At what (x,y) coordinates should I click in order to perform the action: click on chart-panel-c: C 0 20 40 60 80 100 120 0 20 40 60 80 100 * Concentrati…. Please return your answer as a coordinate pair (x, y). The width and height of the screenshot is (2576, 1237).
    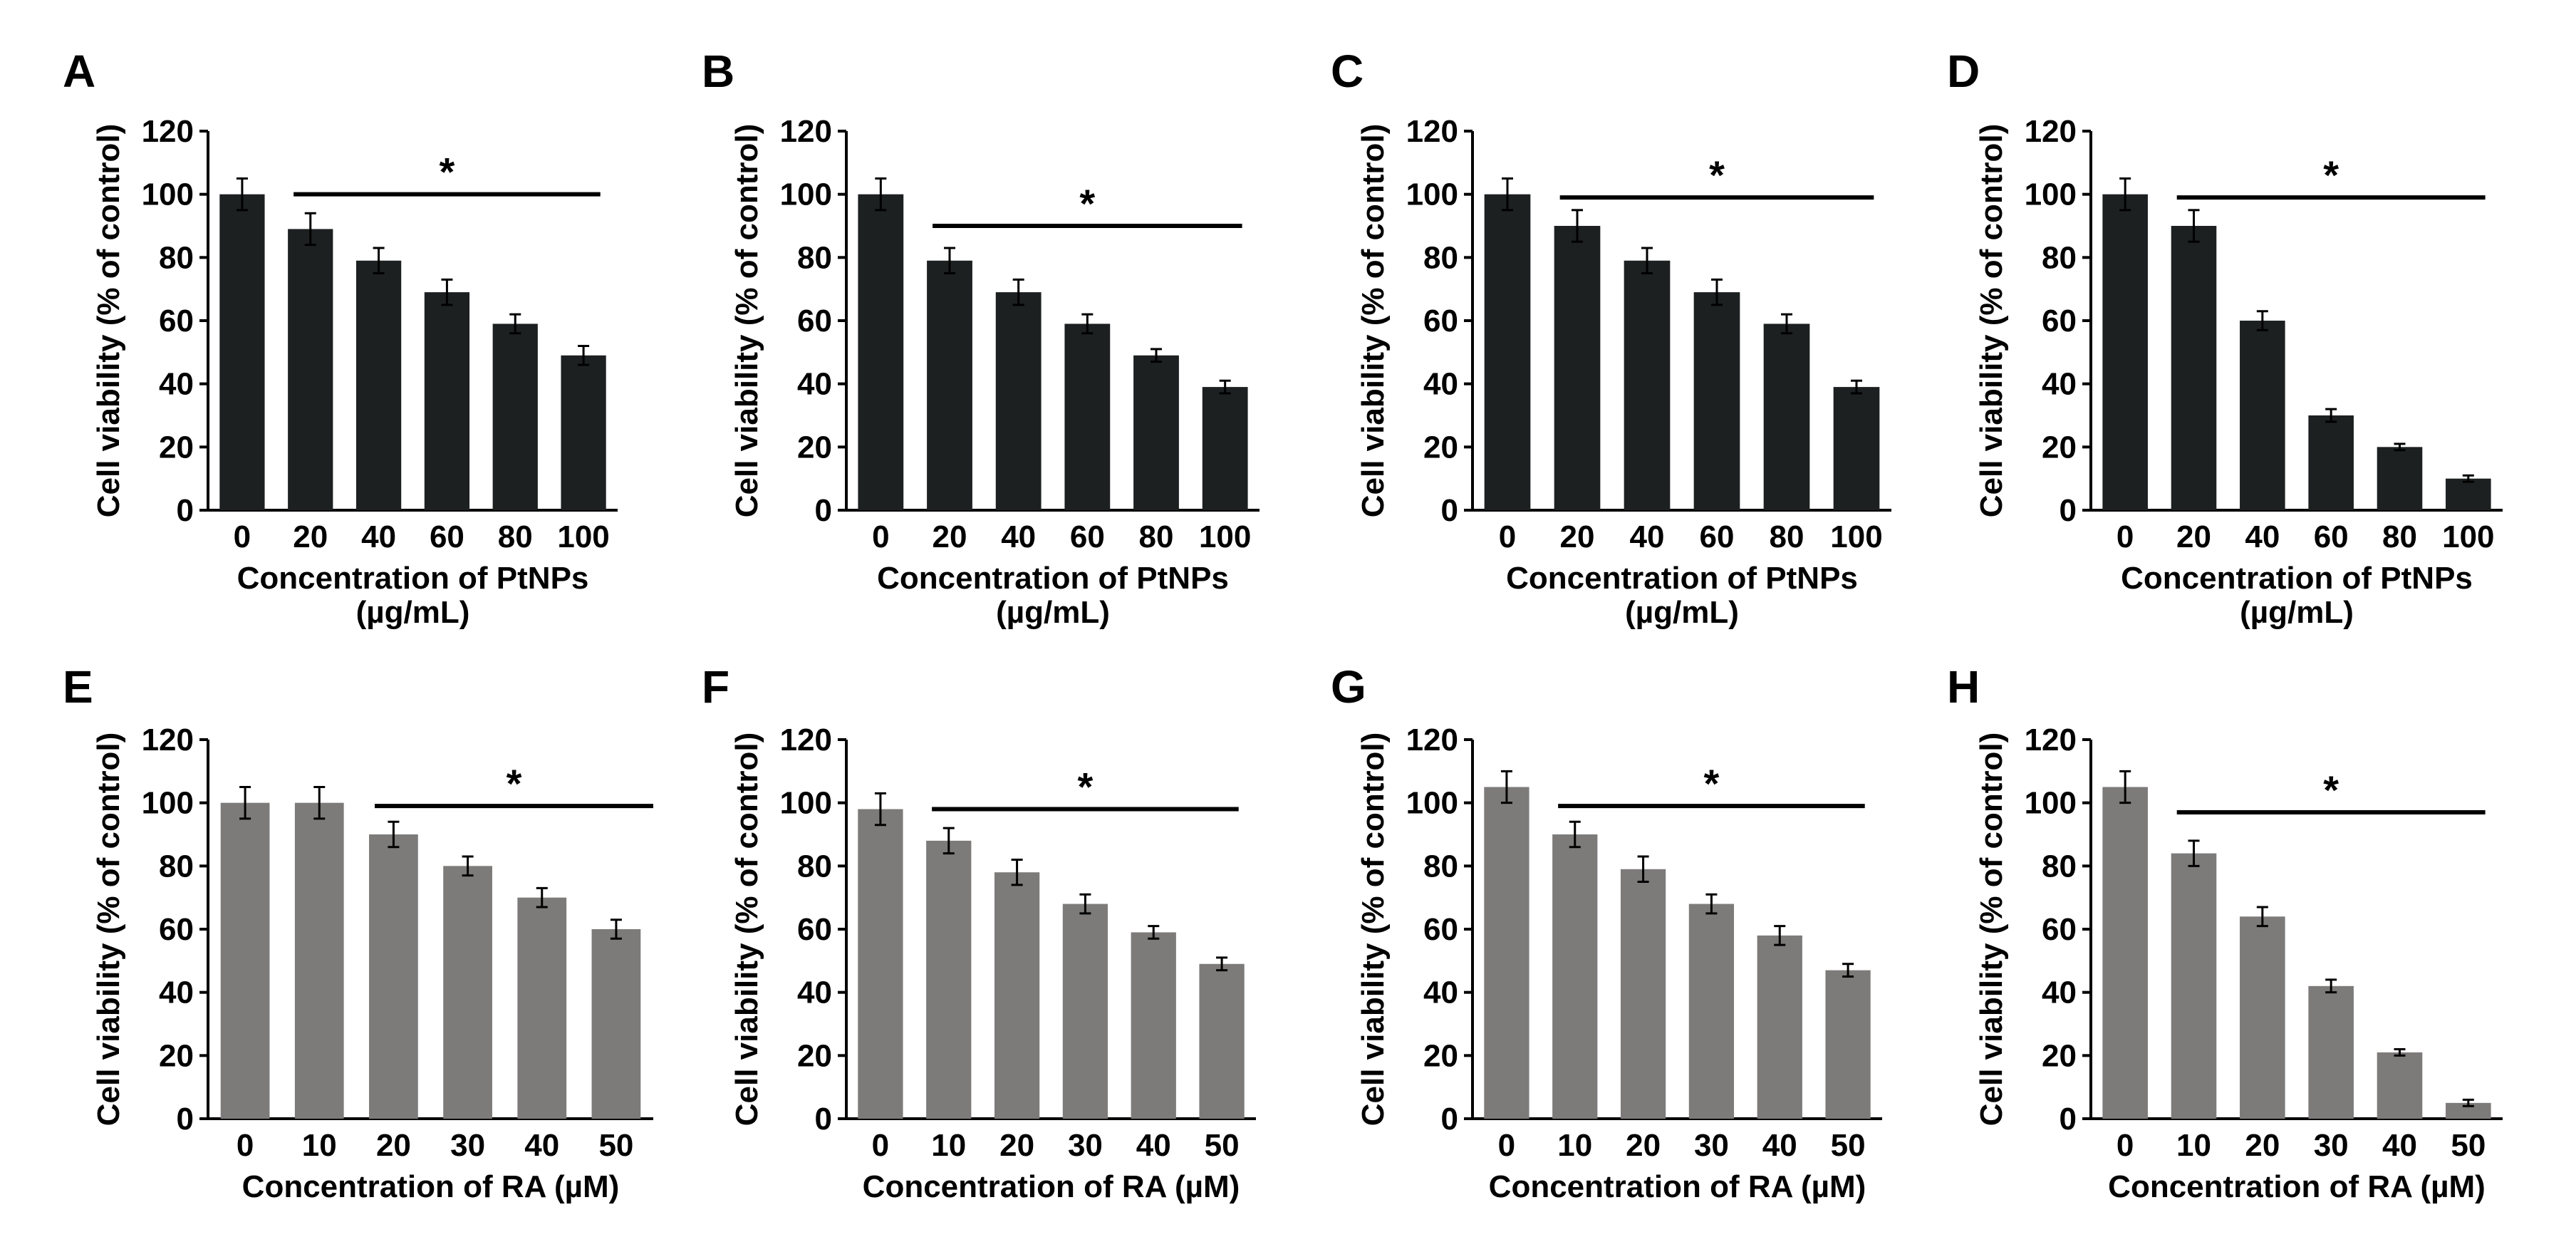
    Looking at the image, I should click on (1611, 338).